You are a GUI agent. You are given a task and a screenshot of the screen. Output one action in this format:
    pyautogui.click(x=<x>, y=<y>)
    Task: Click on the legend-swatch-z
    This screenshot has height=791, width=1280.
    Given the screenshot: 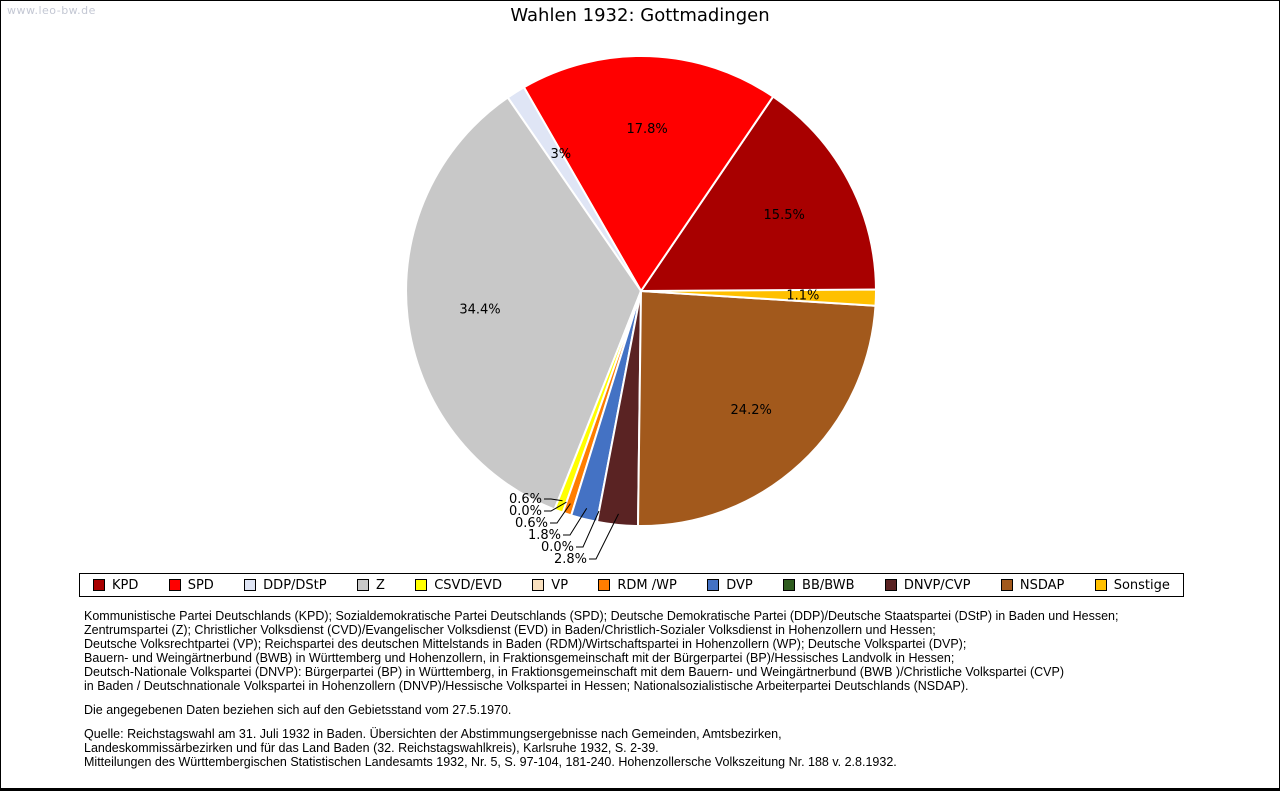 What is the action you would take?
    pyautogui.click(x=362, y=585)
    